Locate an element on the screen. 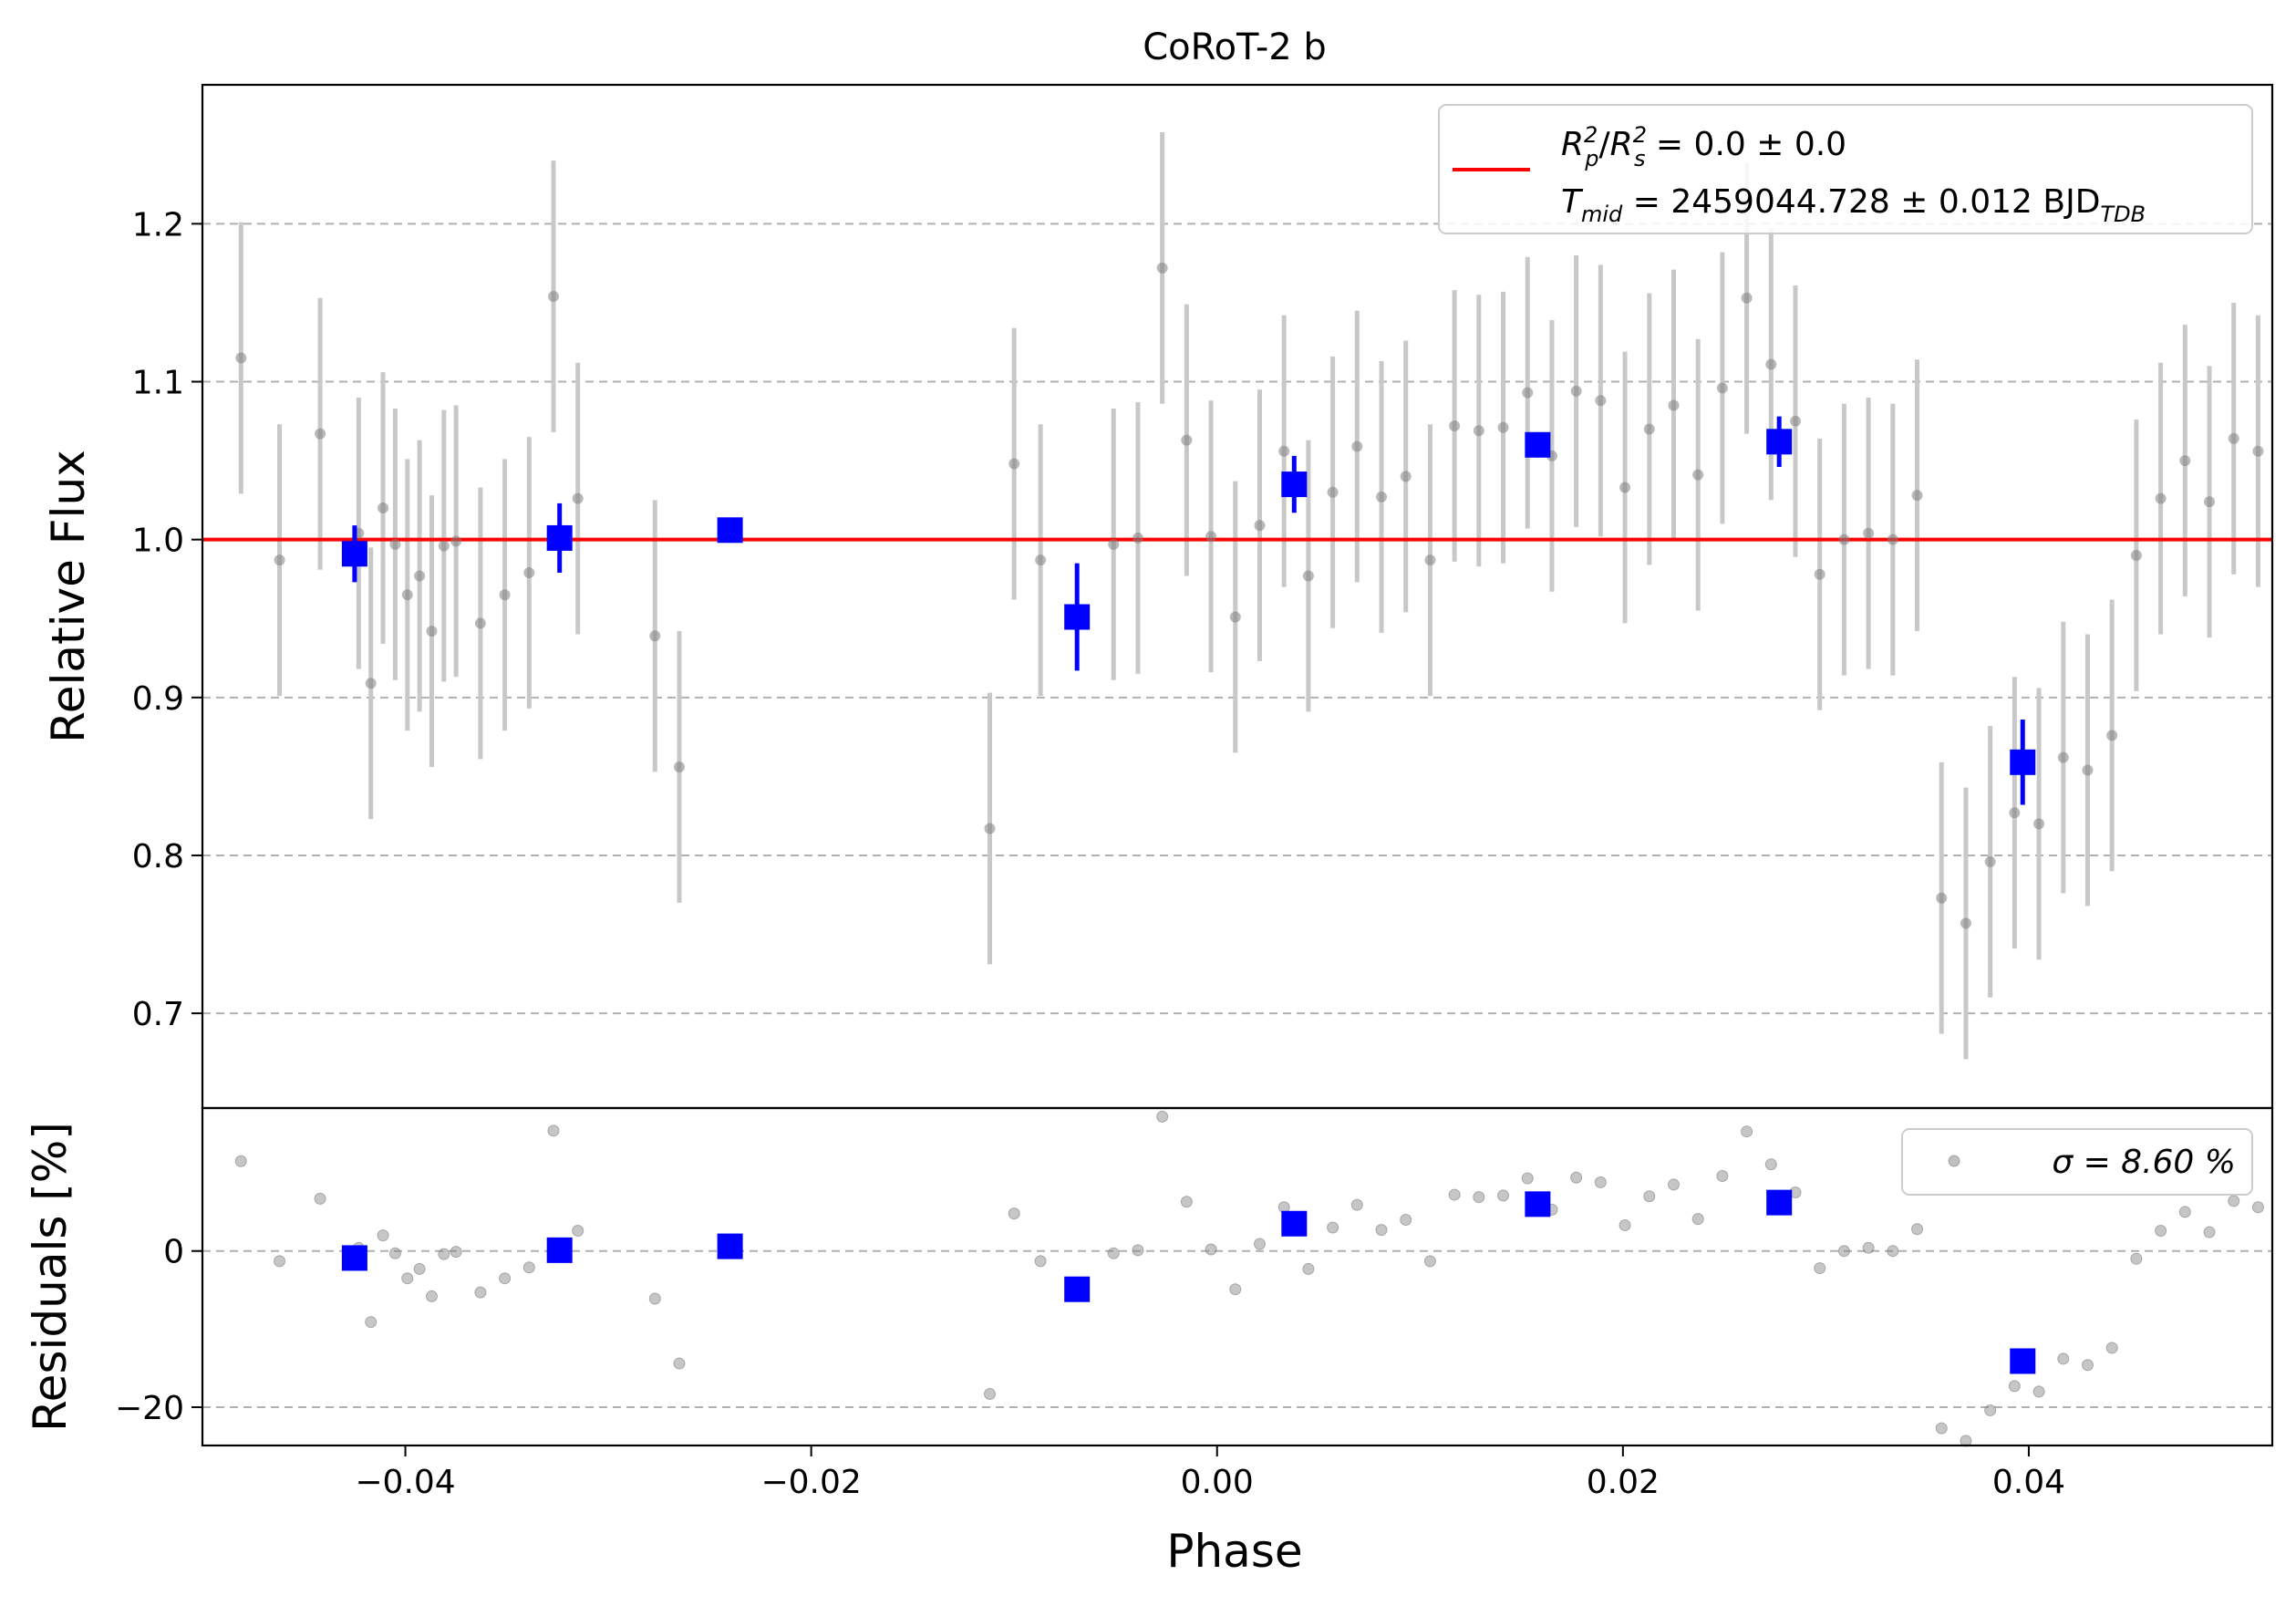 The image size is (2296, 1606). x-ticks: −0.04 −0.02 0.00 0.02 0.04 is located at coordinates (1210, 1473).